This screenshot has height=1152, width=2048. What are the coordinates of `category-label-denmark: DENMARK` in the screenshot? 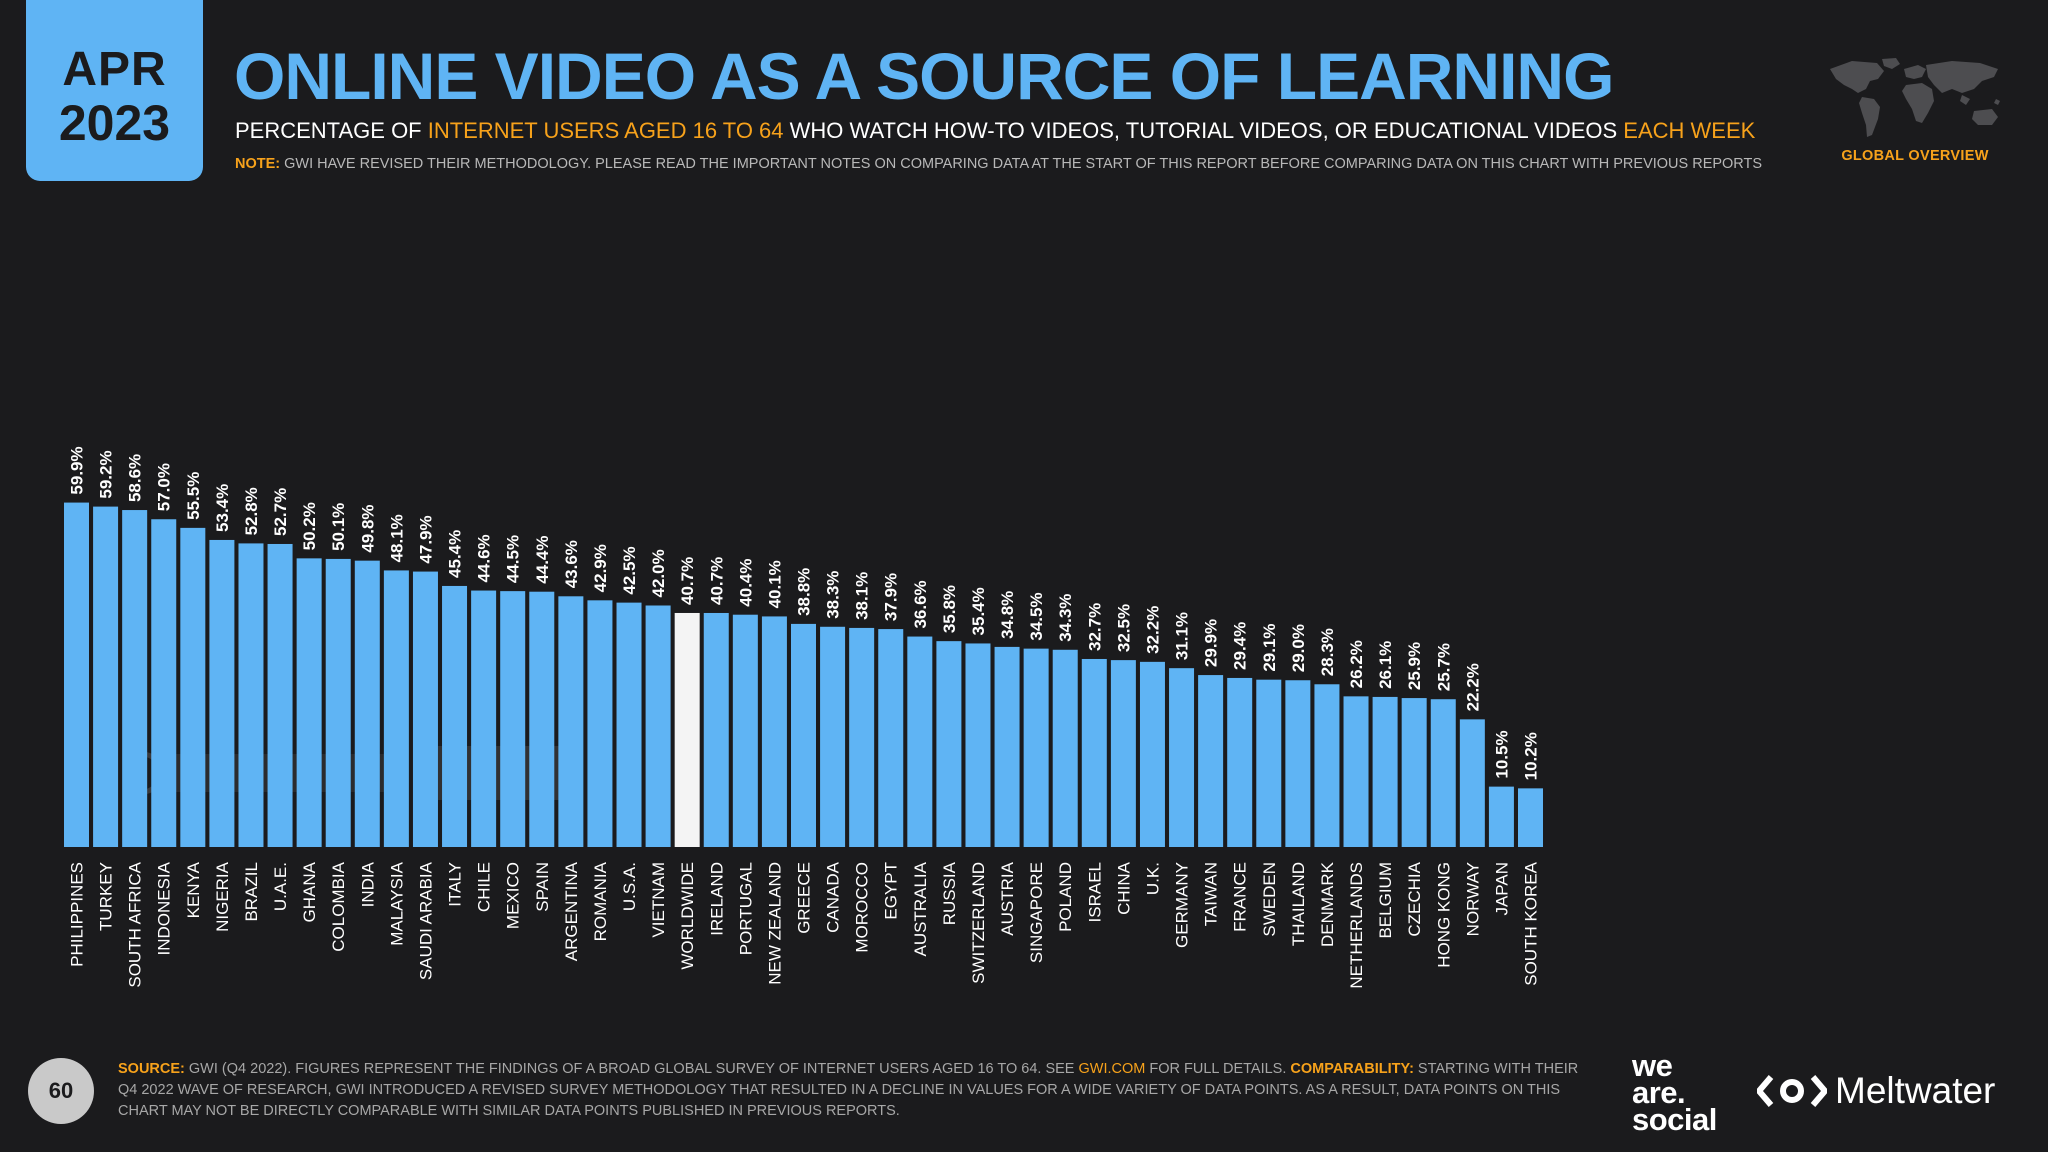 It's located at (1327, 904).